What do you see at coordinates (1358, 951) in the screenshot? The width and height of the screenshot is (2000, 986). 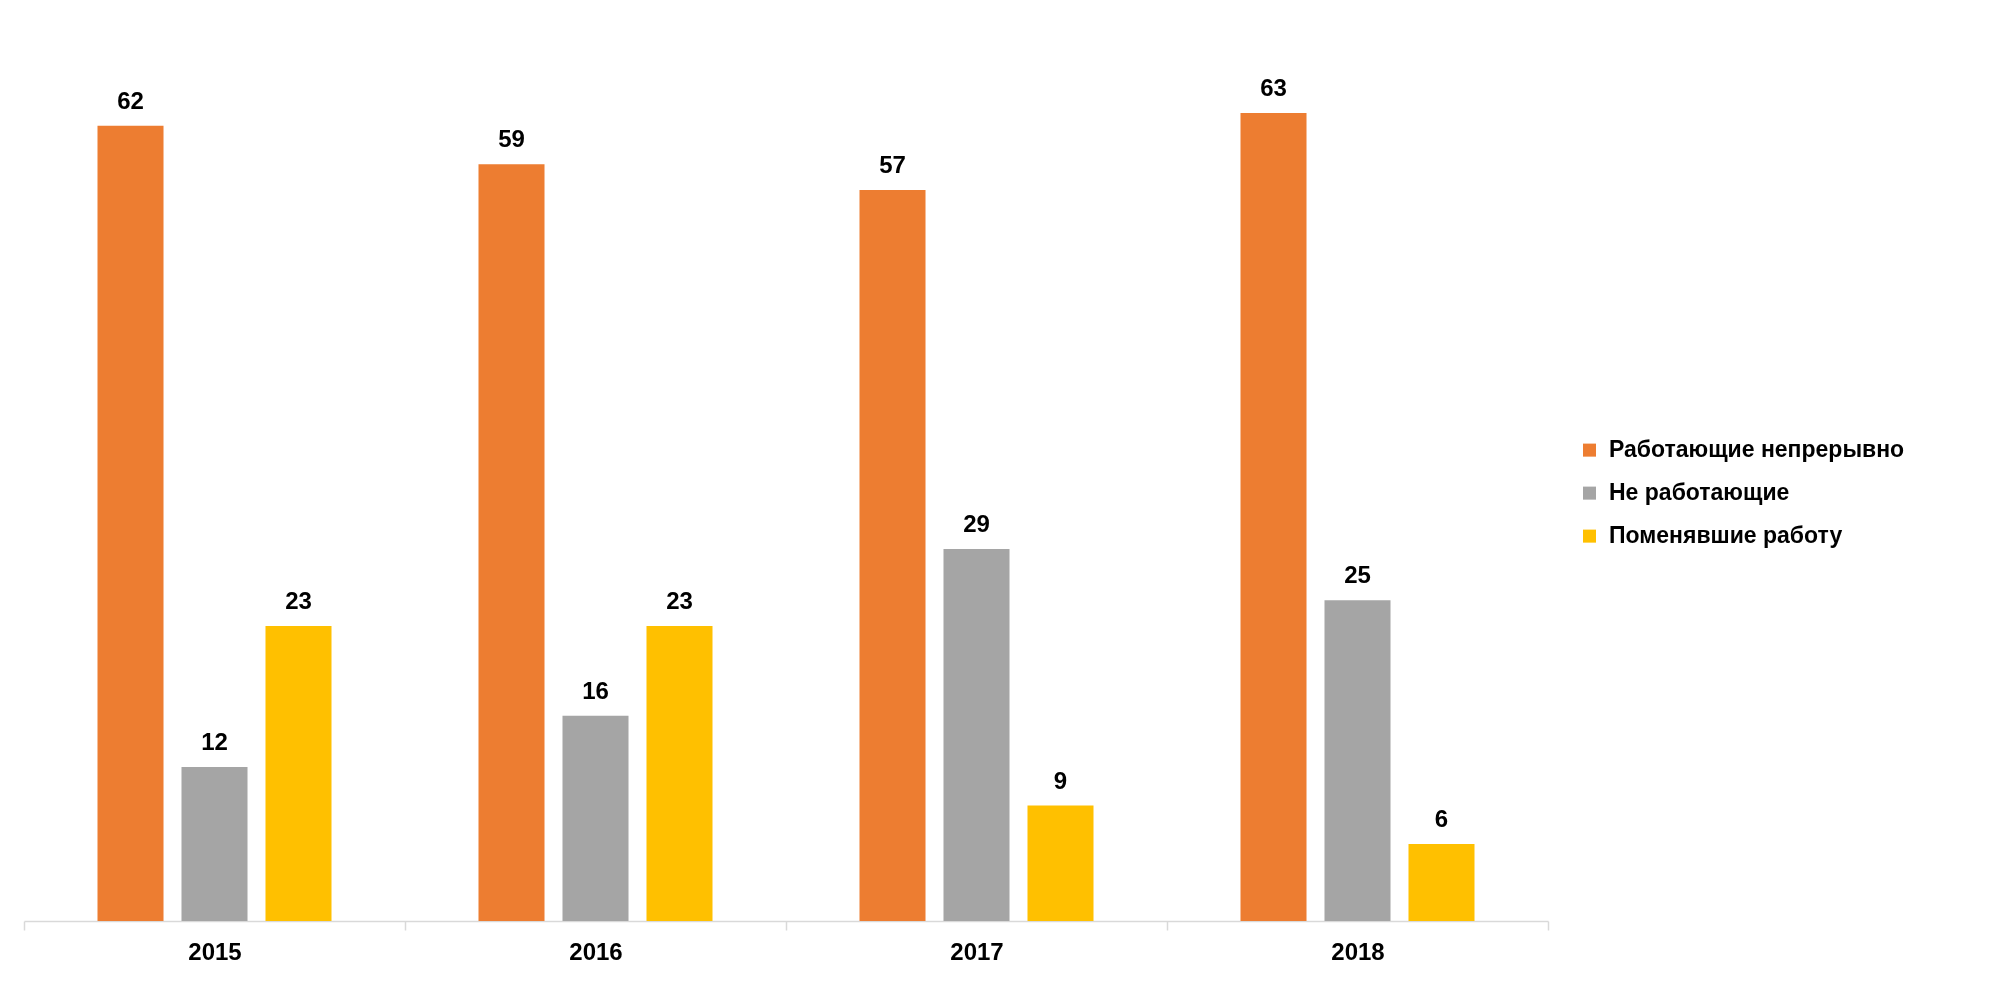 I see `x-tick-label: 2018` at bounding box center [1358, 951].